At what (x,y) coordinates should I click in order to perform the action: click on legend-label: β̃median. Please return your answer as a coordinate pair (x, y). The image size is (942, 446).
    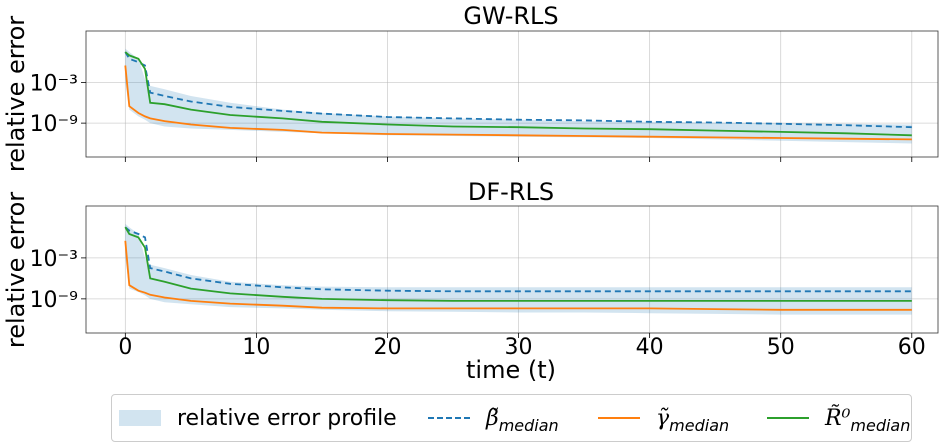
    Looking at the image, I should click on (522, 420).